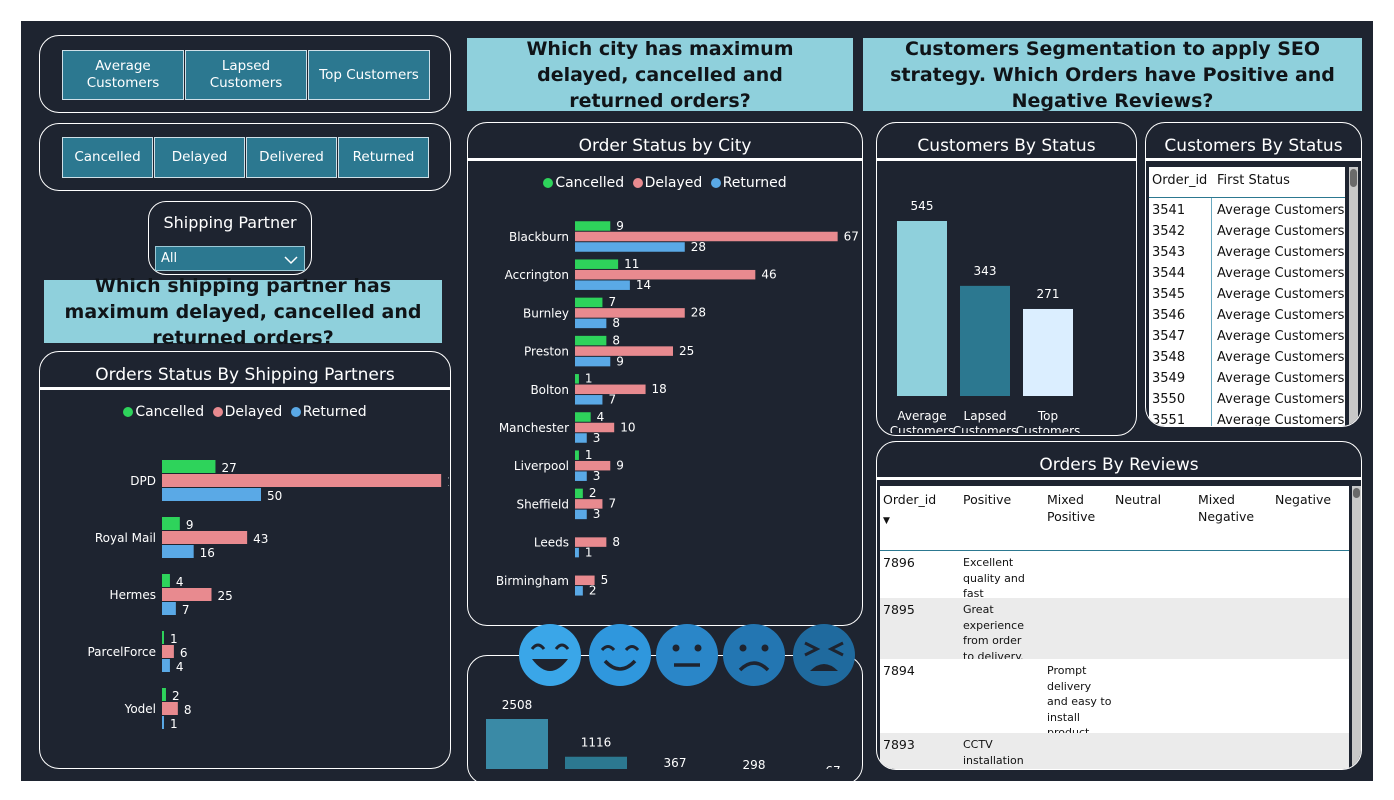  I want to click on delayed-bar-accrington, so click(665, 274).